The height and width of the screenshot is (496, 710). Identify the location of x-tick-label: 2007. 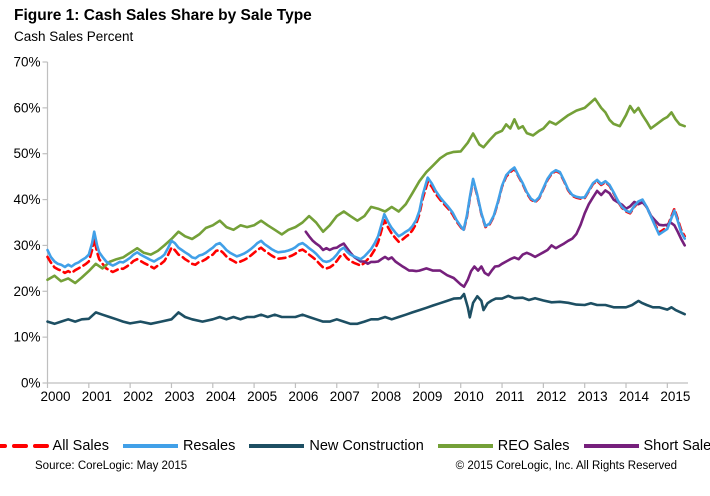
(345, 396).